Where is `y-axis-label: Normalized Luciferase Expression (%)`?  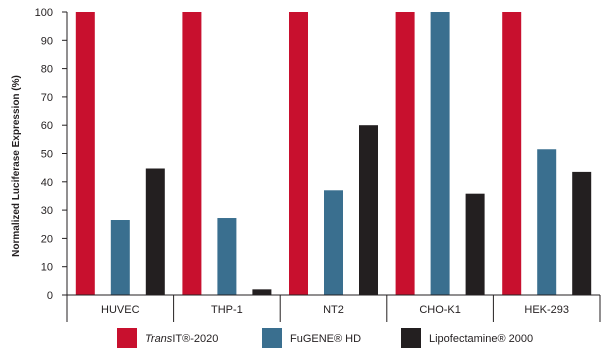 y-axis-label: Normalized Luciferase Expression (%) is located at coordinates (16, 166).